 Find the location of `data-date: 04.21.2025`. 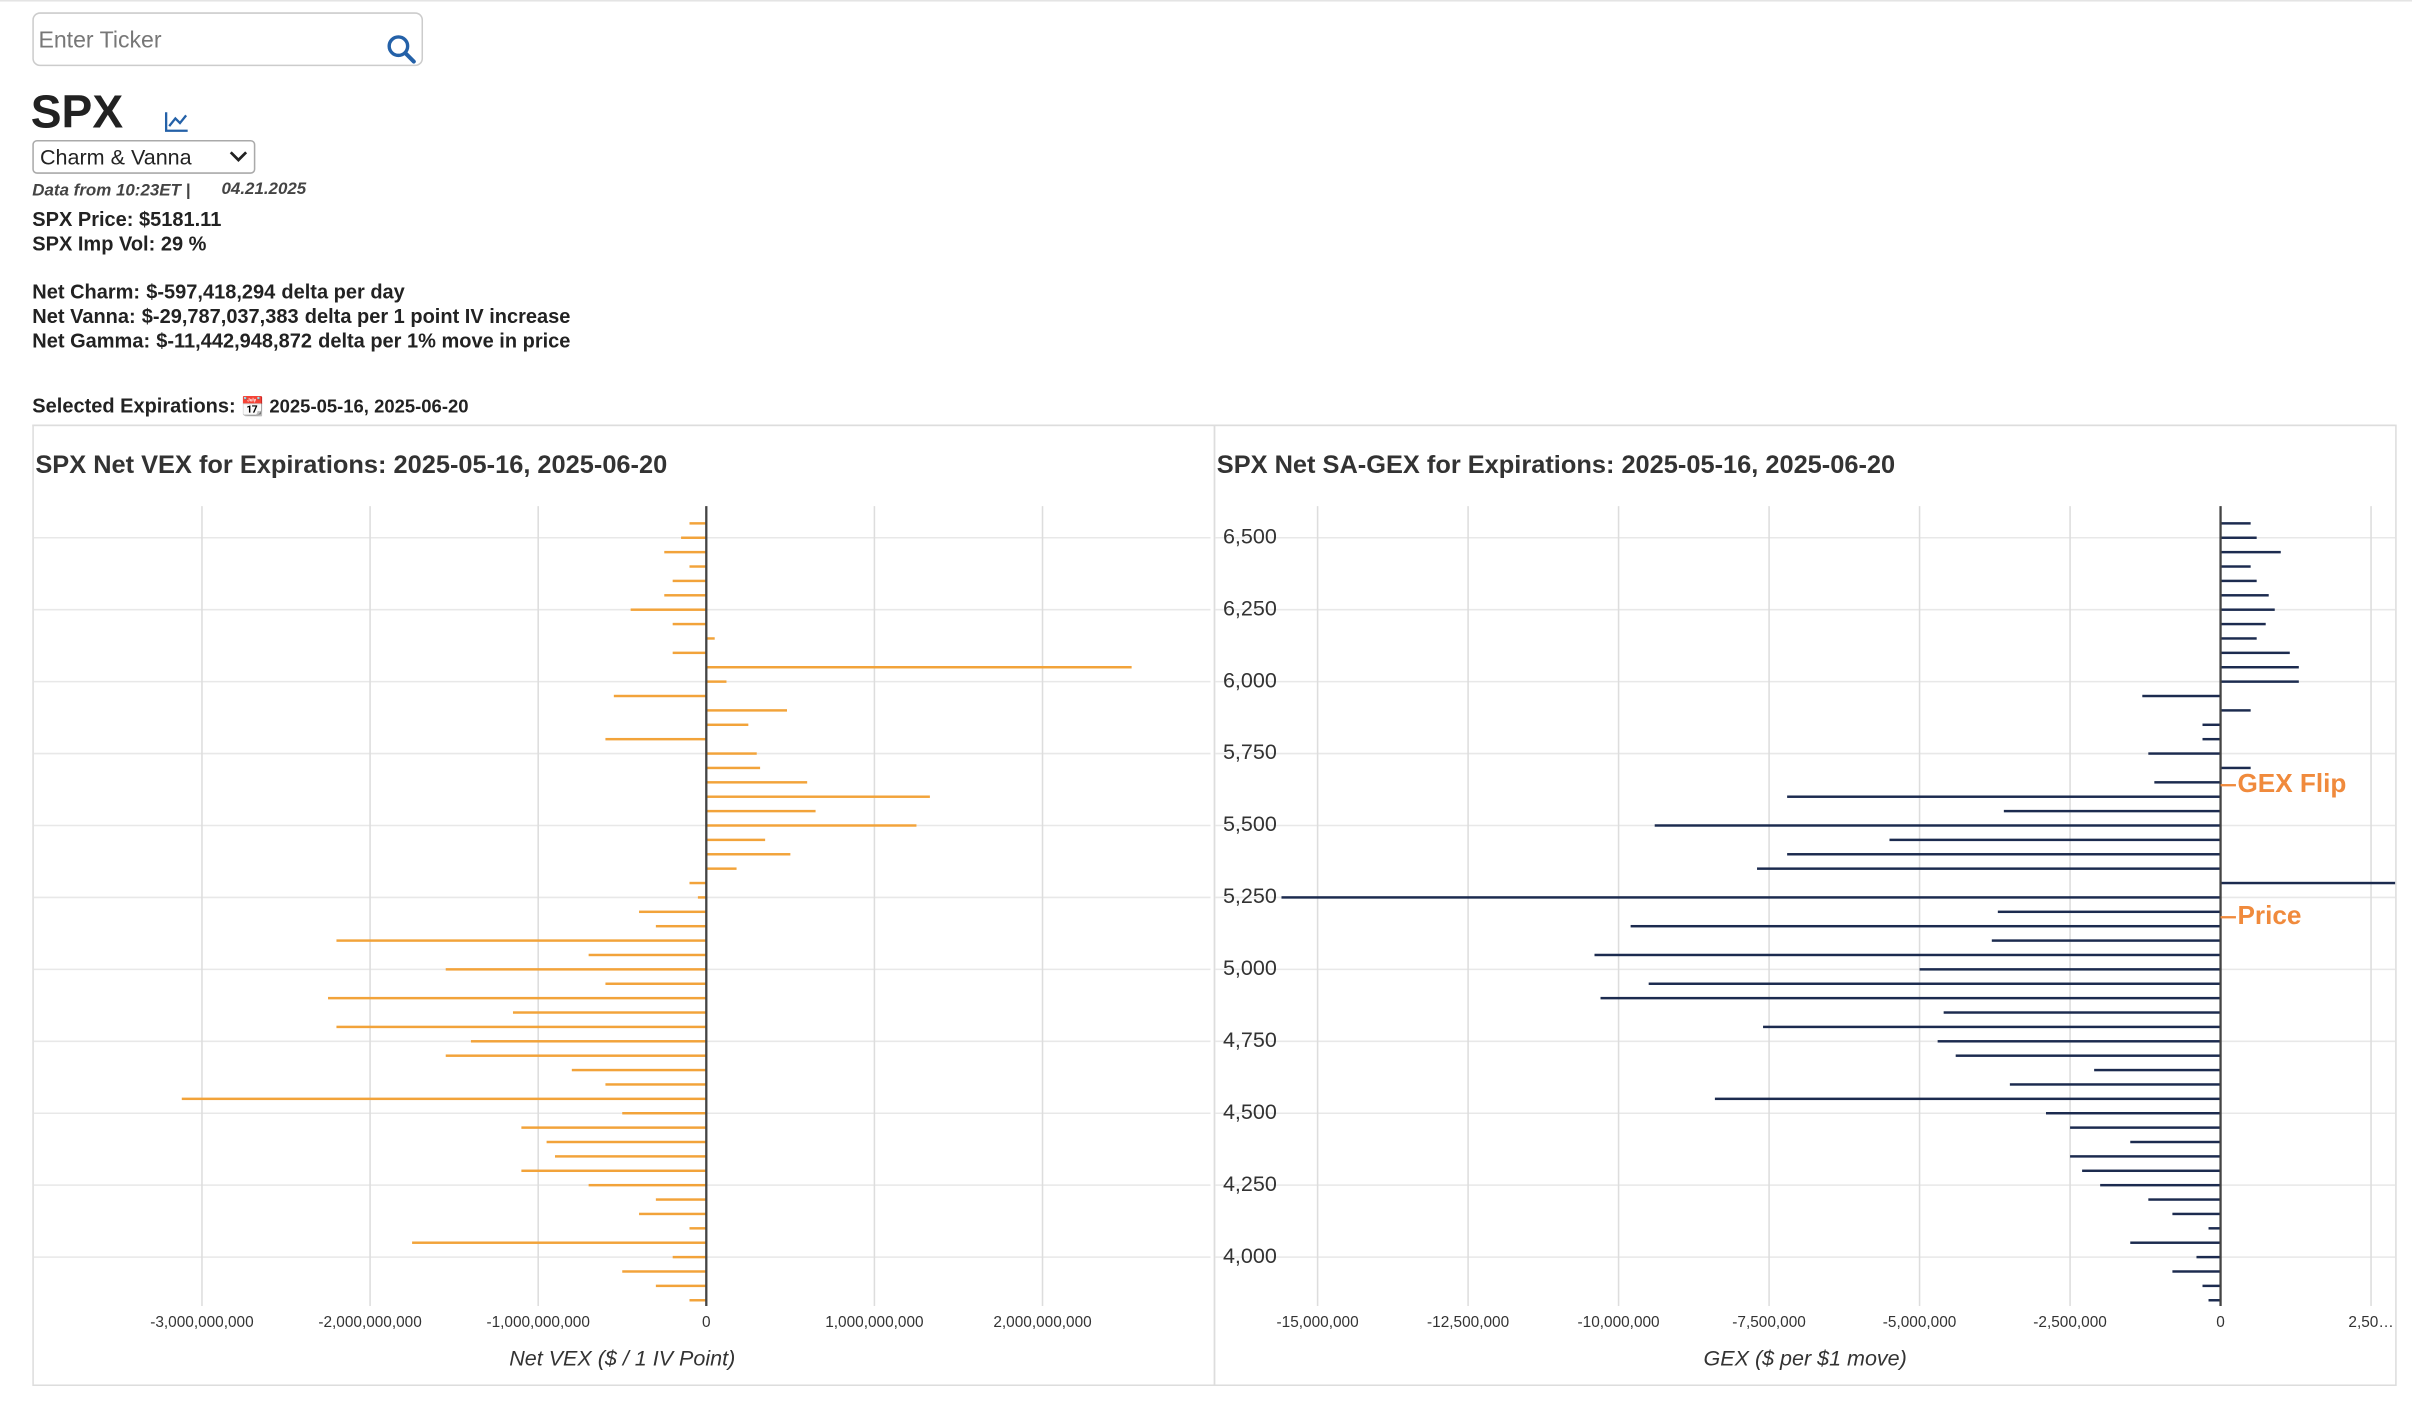

data-date: 04.21.2025 is located at coordinates (264, 189).